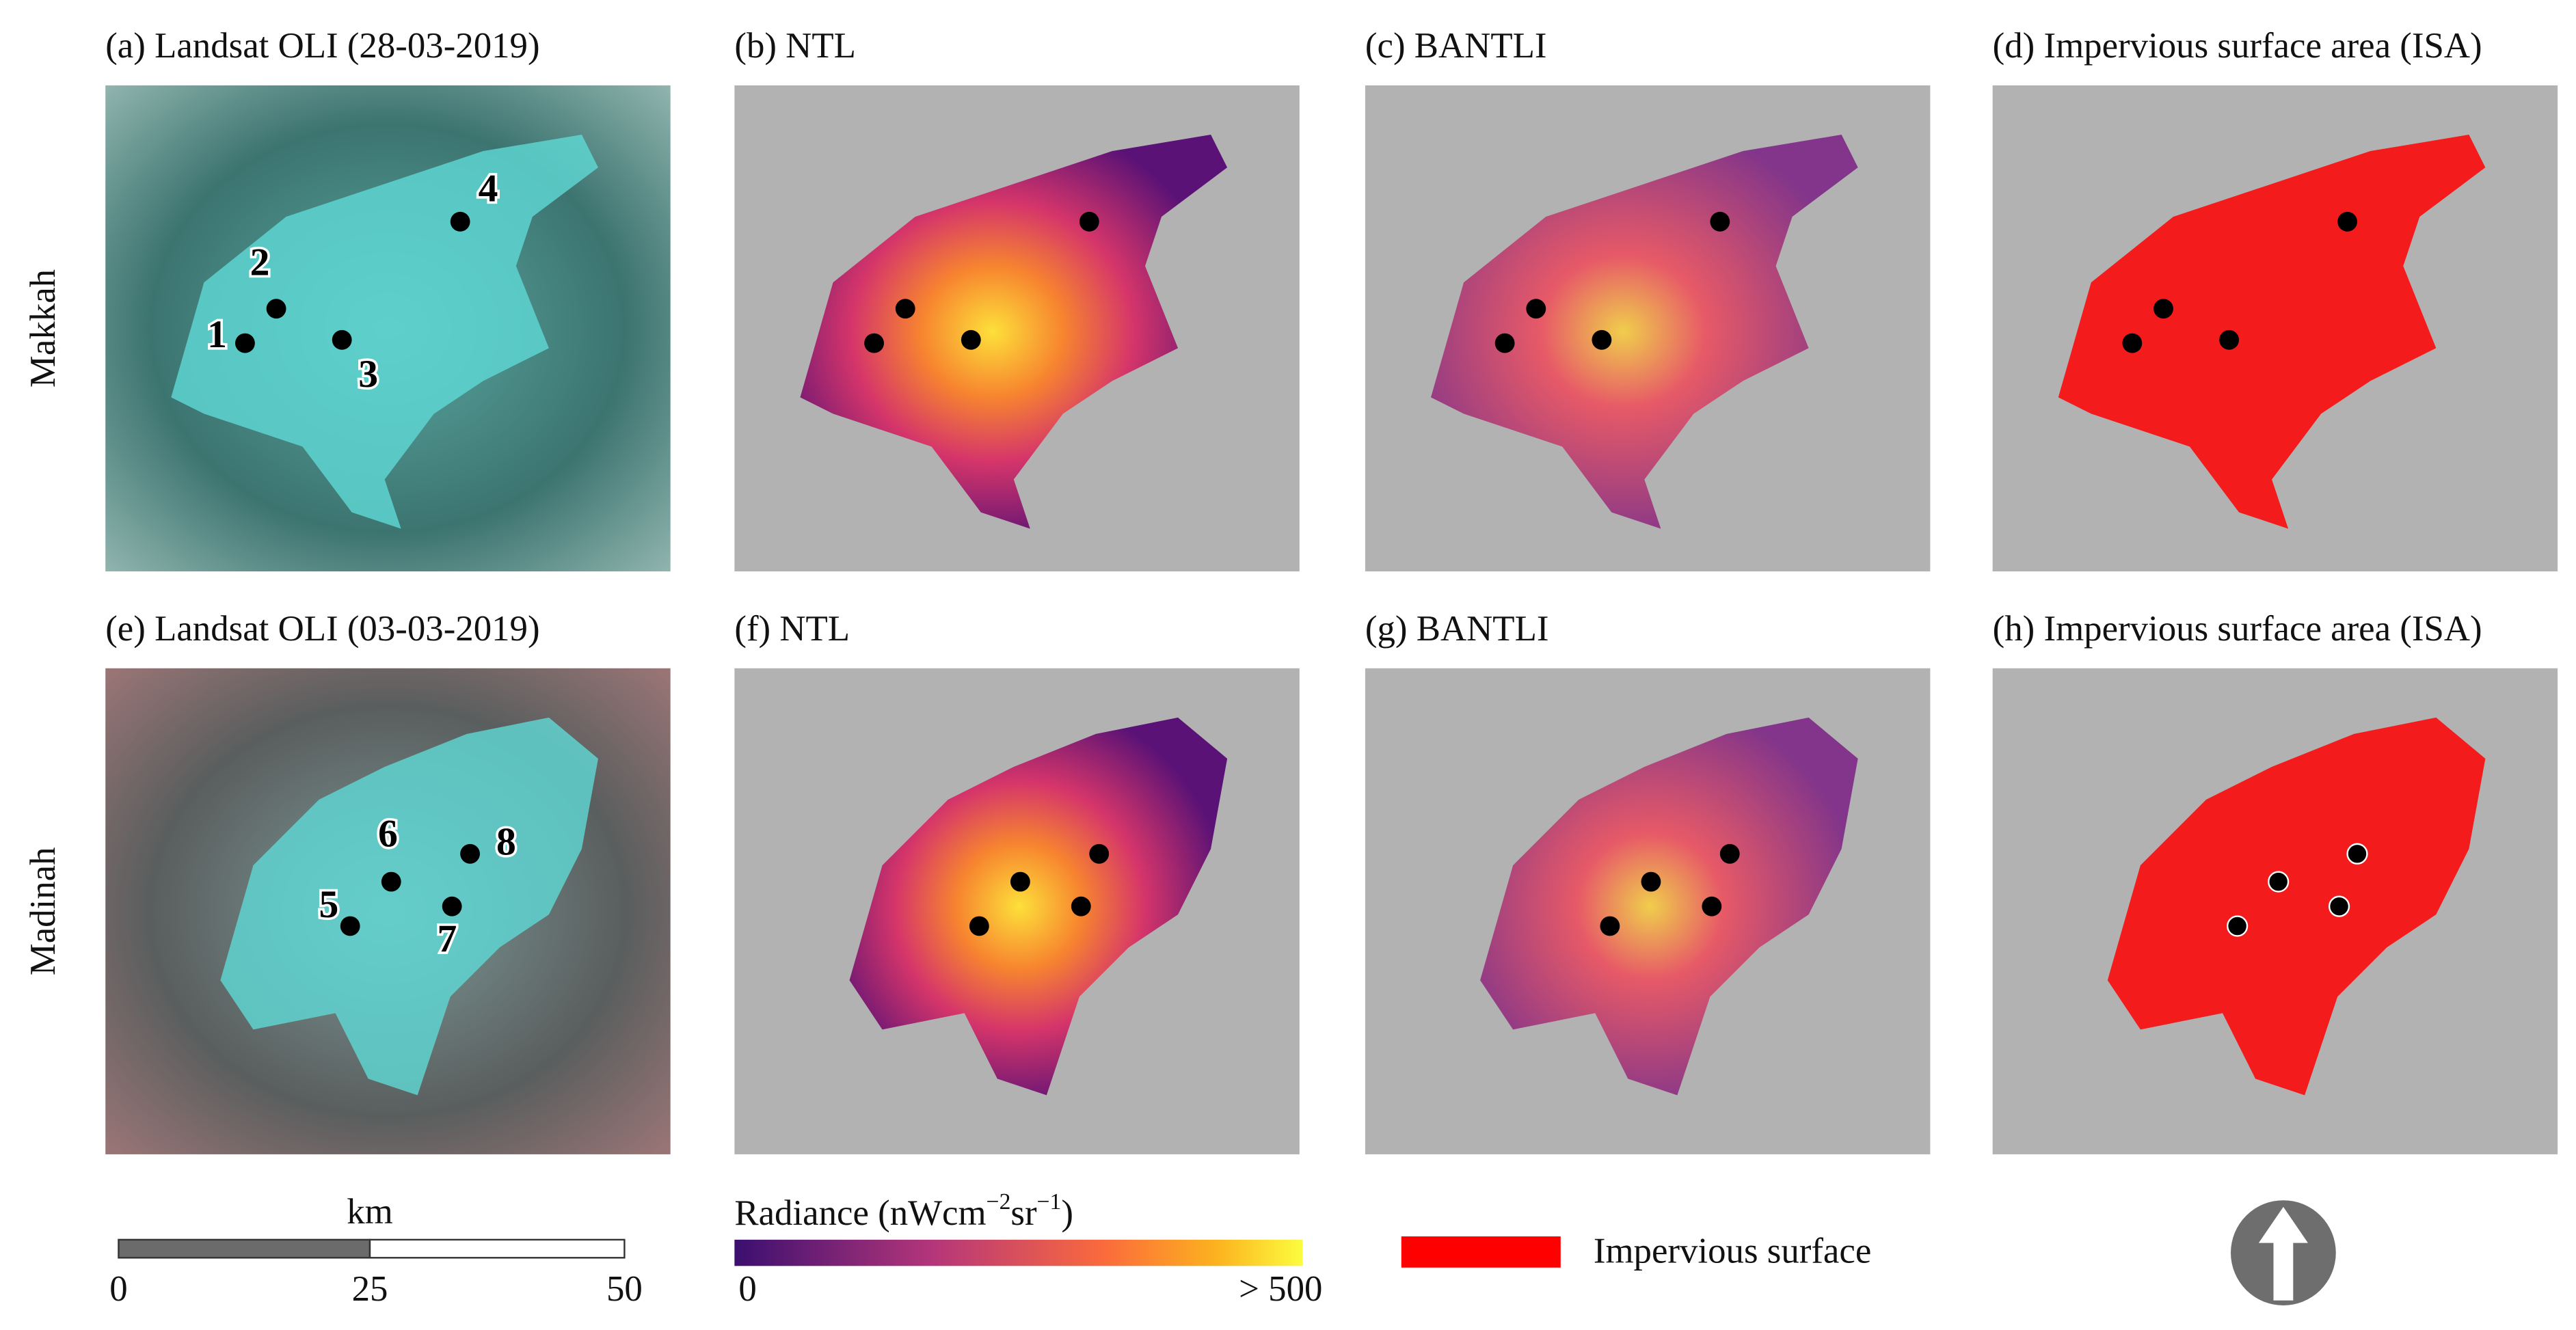 The width and height of the screenshot is (2576, 1330). I want to click on panel-label: (g) BANTLI, so click(1457, 629).